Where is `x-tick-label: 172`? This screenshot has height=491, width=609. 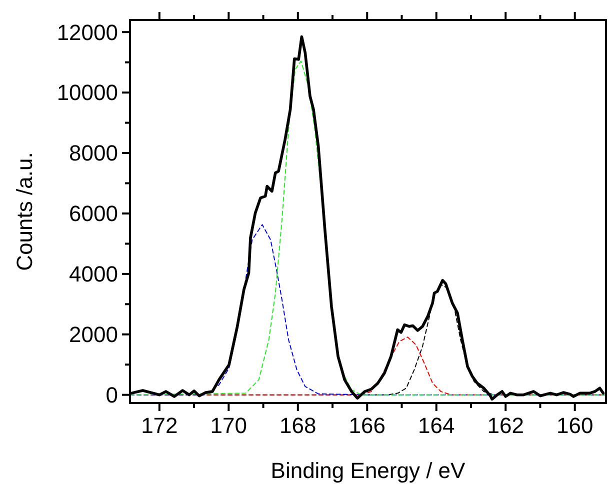
x-tick-label: 172 is located at coordinates (159, 425).